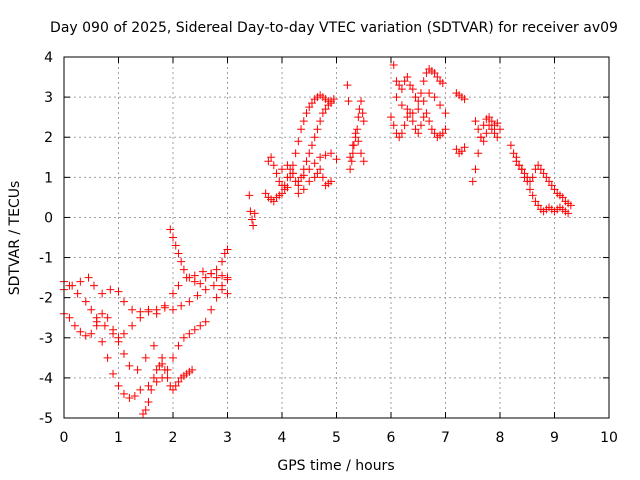  What do you see at coordinates (46, 259) in the screenshot?
I see `y-tick-label: -1` at bounding box center [46, 259].